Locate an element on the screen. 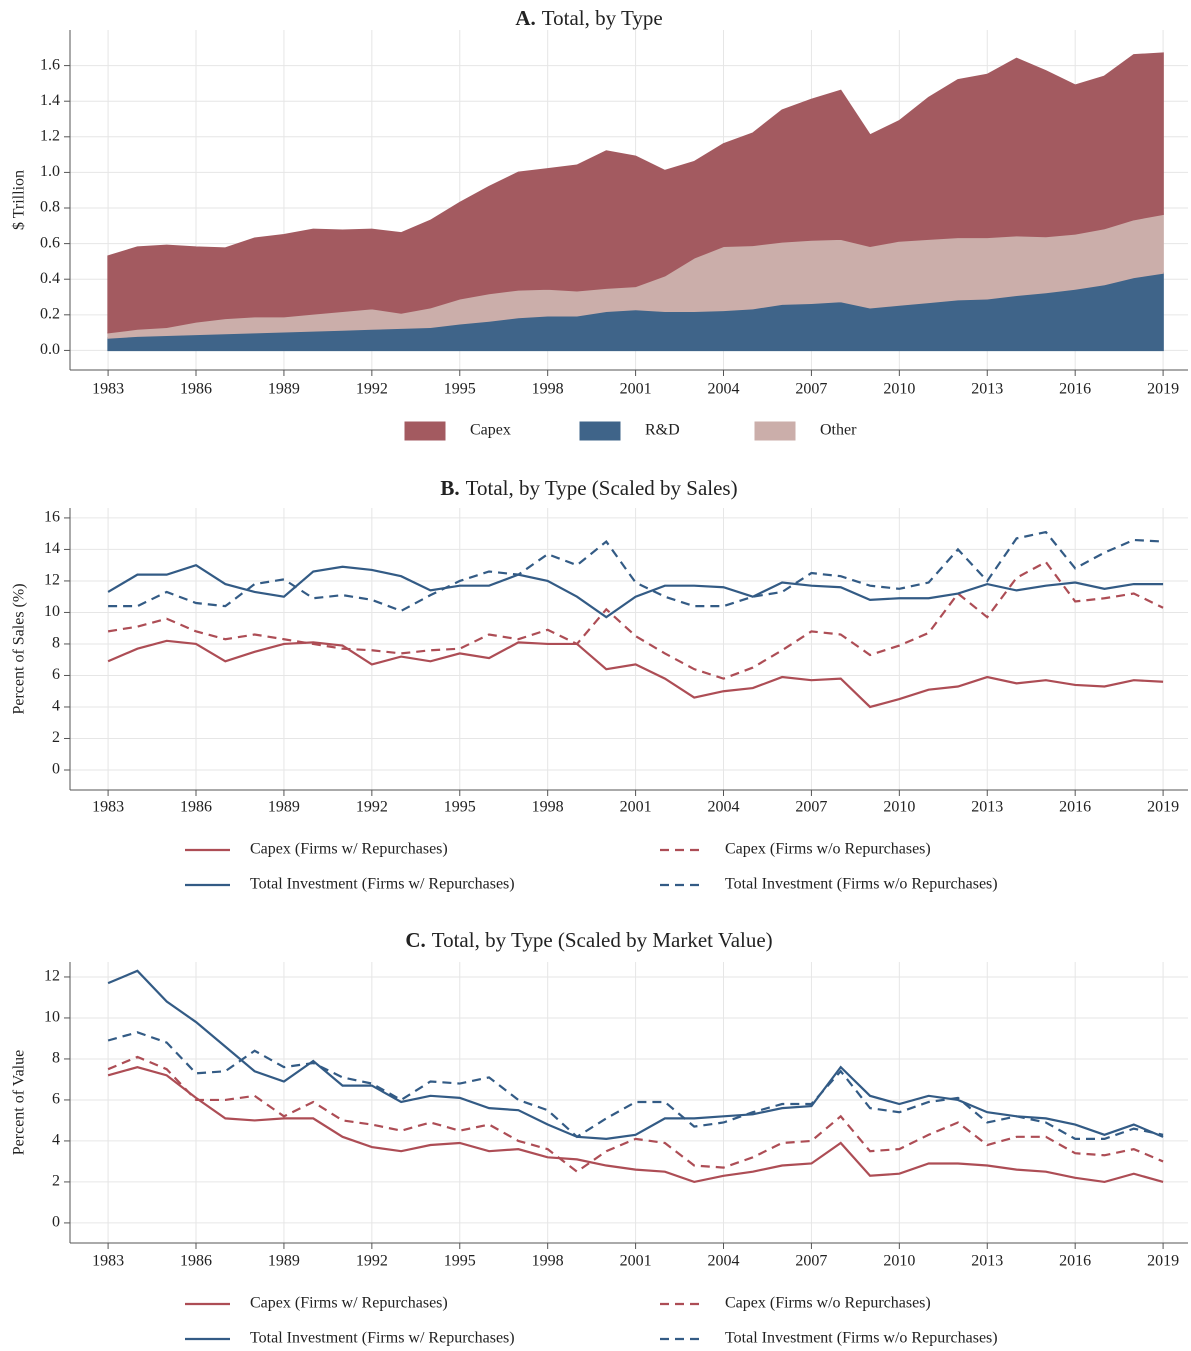 The width and height of the screenshot is (1191, 1351). panel-letter: A. is located at coordinates (525, 18).